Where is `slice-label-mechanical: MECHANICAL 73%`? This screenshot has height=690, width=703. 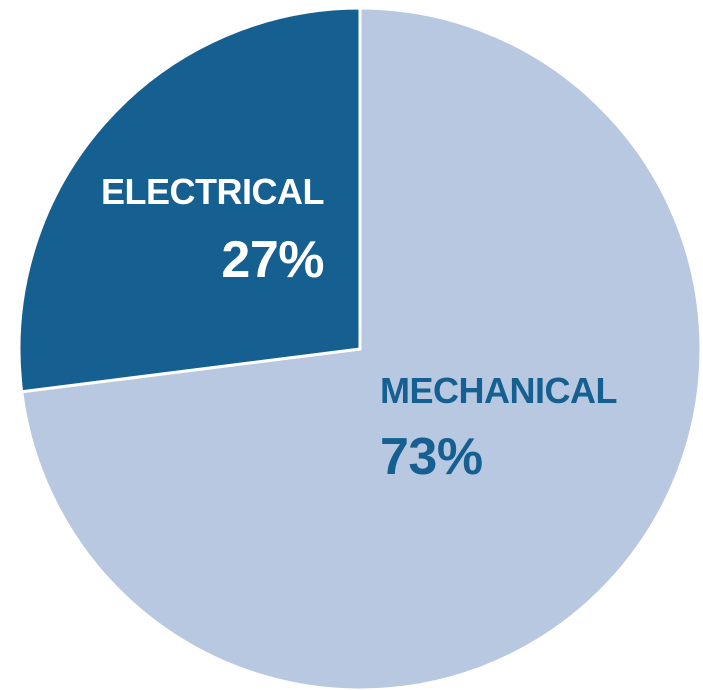
slice-label-mechanical: MECHANICAL 73% is located at coordinates (498, 428).